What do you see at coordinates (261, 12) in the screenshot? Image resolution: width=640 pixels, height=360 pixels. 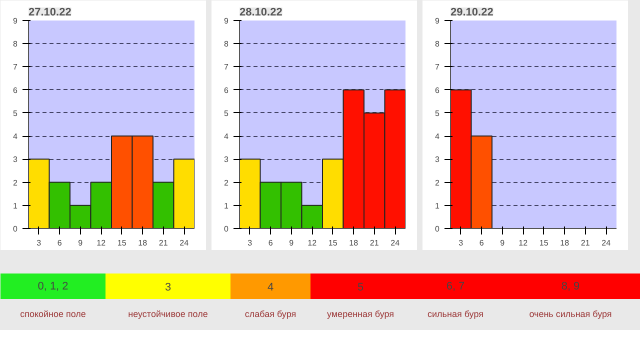 I see `chart-title: 28.10.22` at bounding box center [261, 12].